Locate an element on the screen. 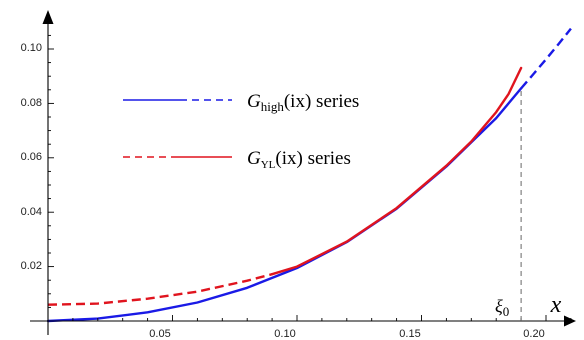  y-tick-label: 0.10 is located at coordinates (31, 48).